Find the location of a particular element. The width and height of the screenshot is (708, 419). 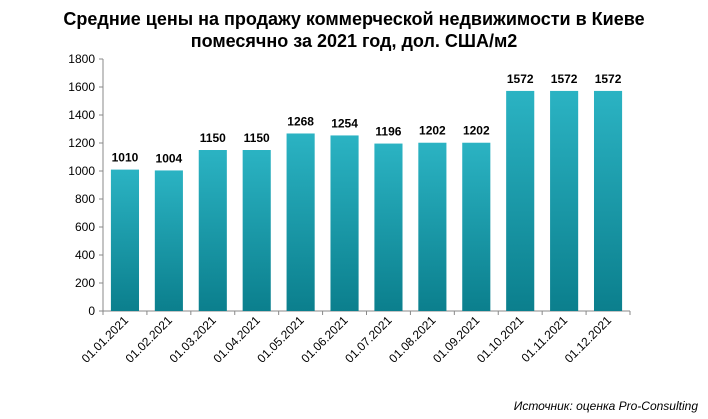

y-tick-label: 1800 is located at coordinates (81, 59).